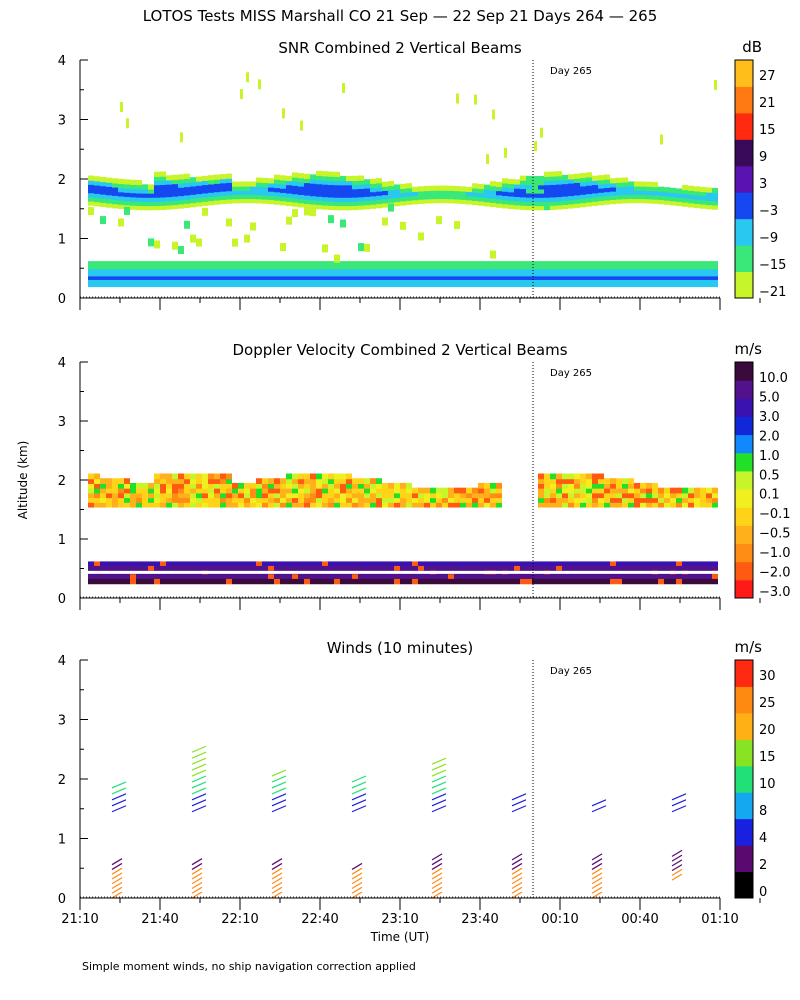 The width and height of the screenshot is (800, 1000). I want to click on colorbar-tick-label: 0.1, so click(769, 495).